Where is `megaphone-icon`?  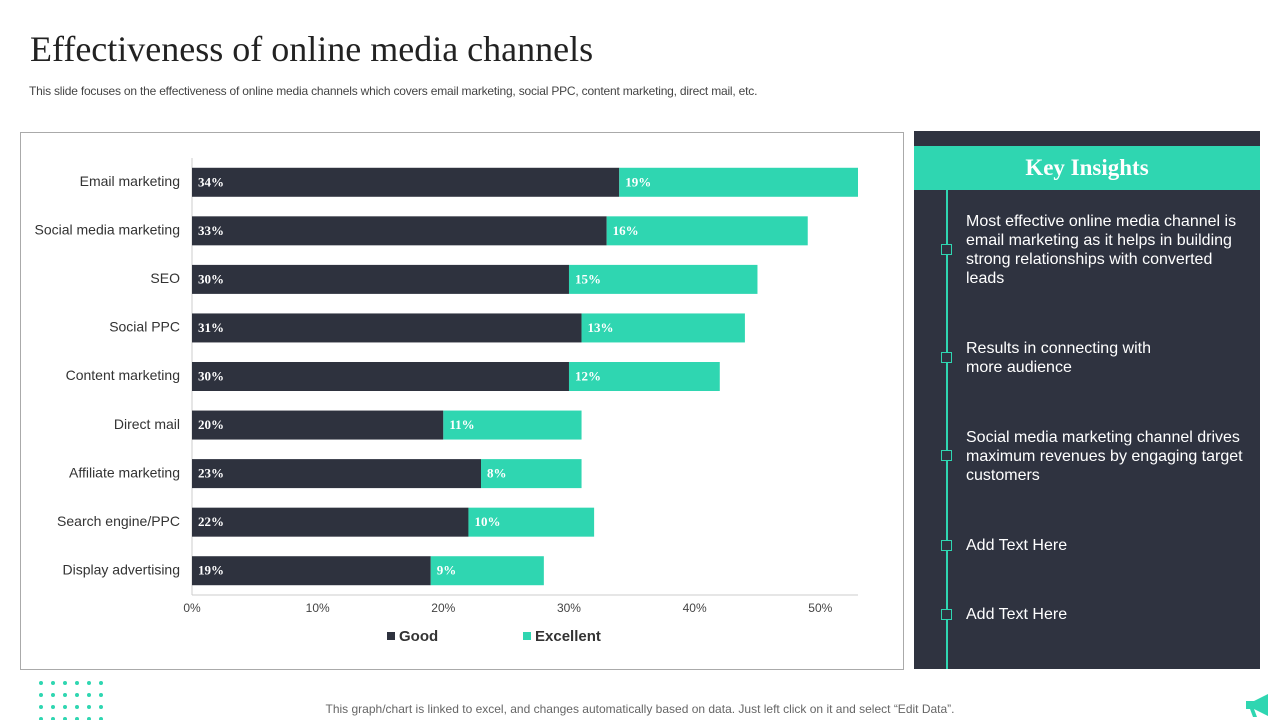
megaphone-icon is located at coordinates (1257, 705).